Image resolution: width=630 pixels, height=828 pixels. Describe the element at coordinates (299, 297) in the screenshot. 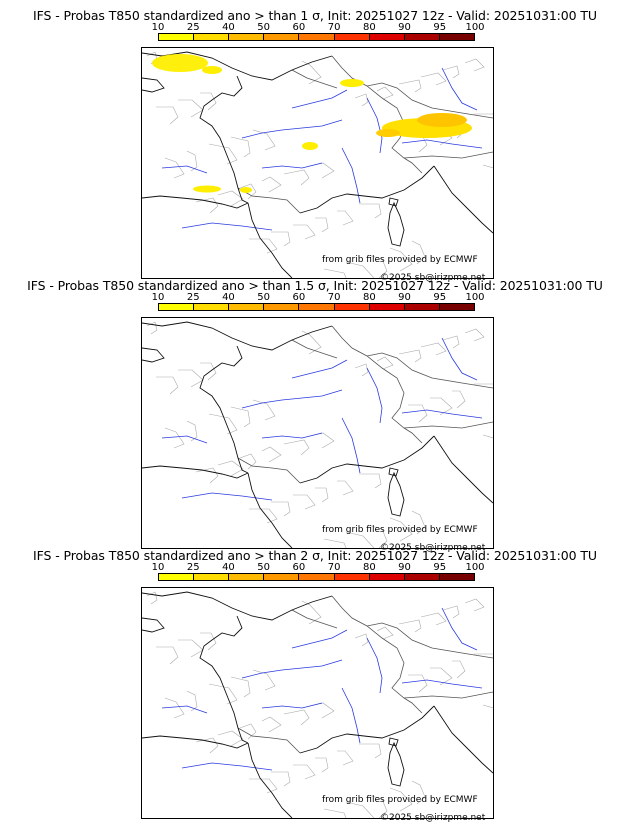

I see `colorbar-tick-label: 60` at that location.